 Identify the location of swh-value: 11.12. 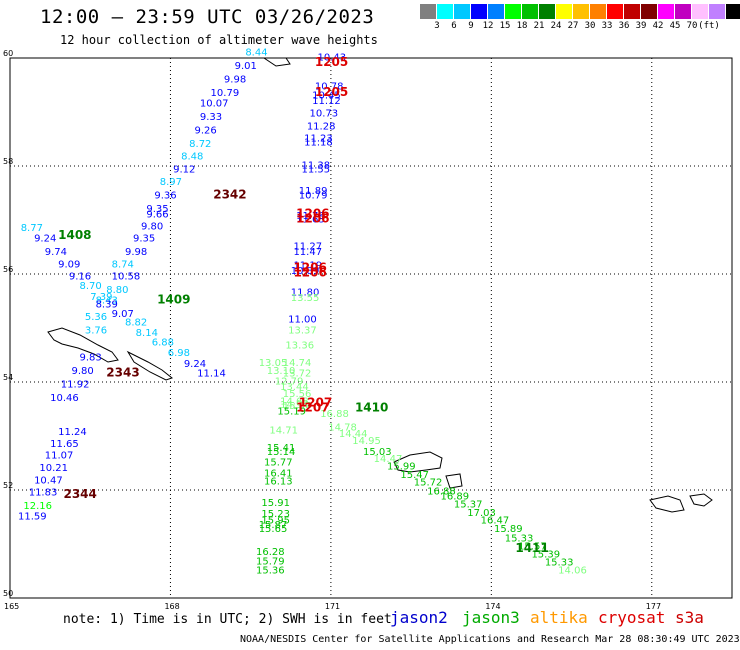
(326, 101).